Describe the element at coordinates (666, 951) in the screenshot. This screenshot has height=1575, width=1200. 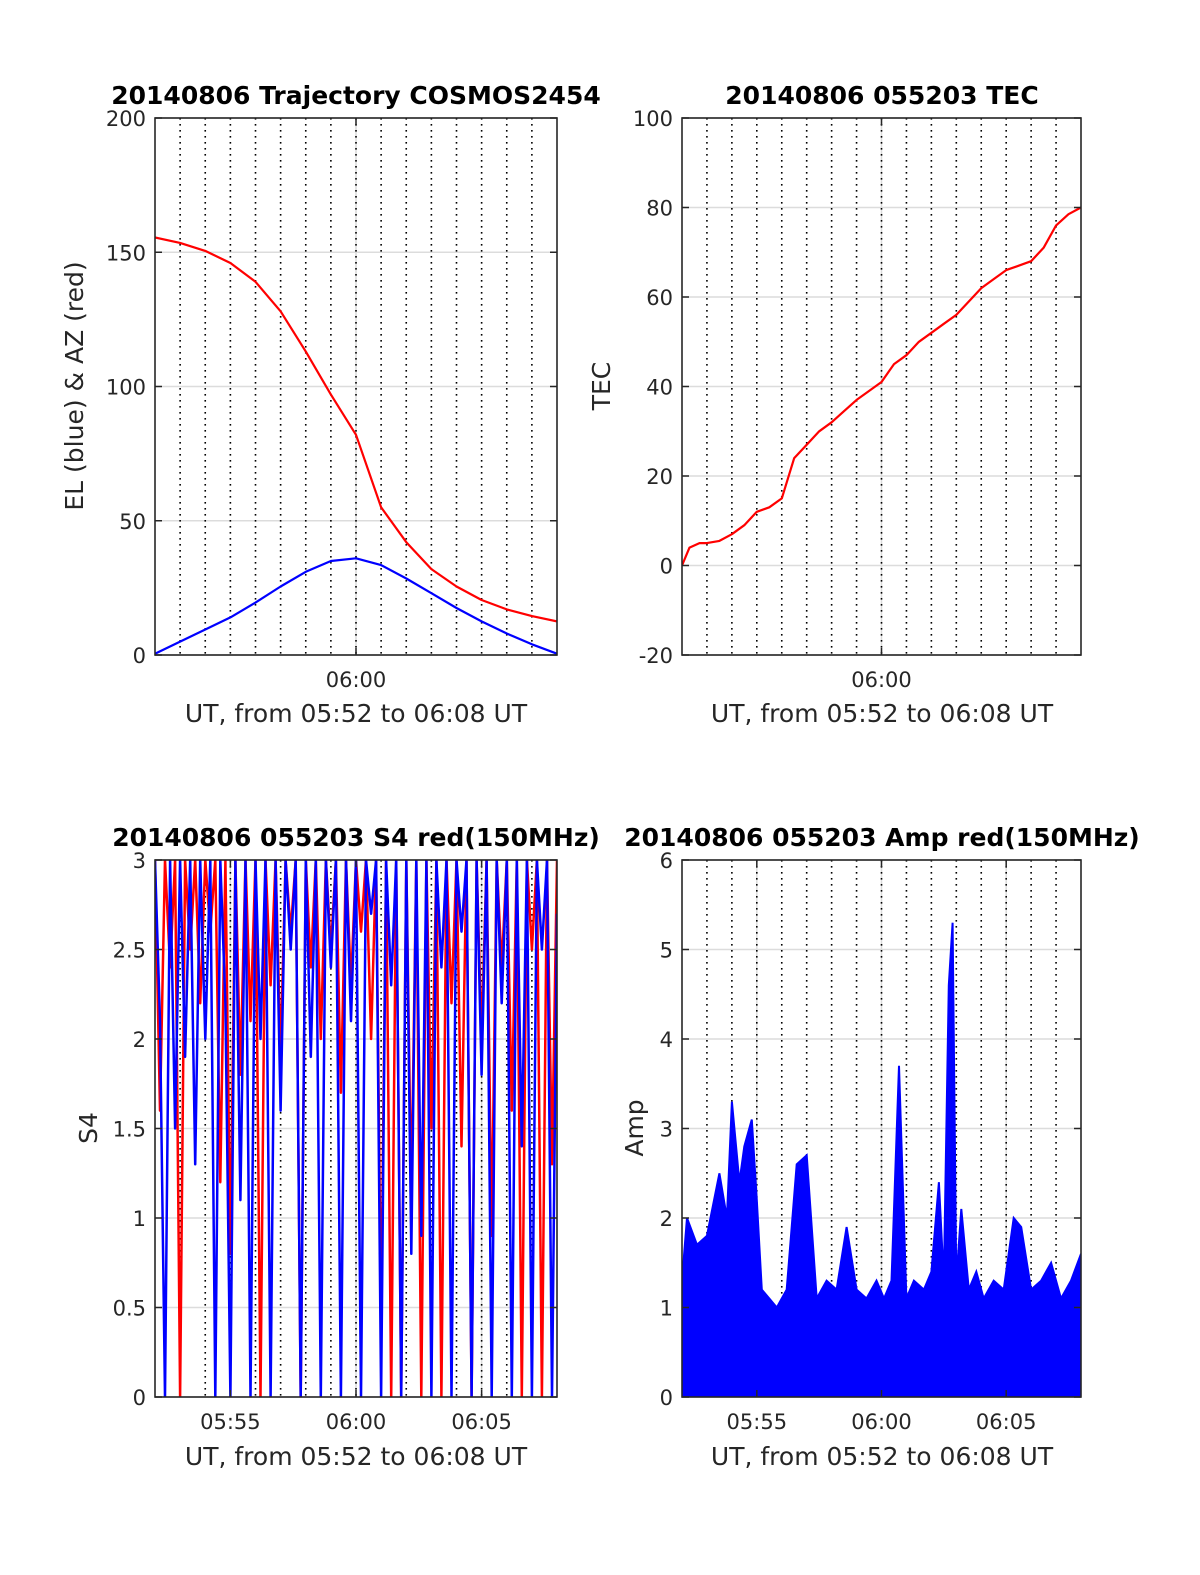
I see `y-tick-label: 5` at that location.